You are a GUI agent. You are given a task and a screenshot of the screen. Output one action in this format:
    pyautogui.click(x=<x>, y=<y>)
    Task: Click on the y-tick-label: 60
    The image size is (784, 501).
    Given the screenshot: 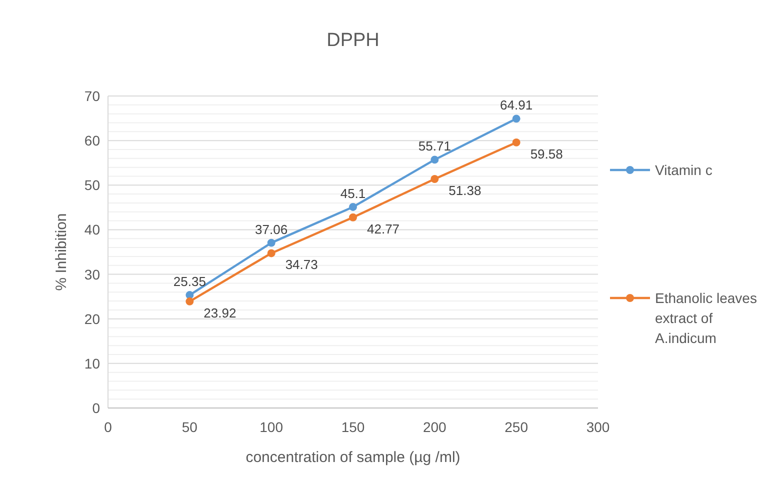 What is the action you would take?
    pyautogui.click(x=92, y=140)
    